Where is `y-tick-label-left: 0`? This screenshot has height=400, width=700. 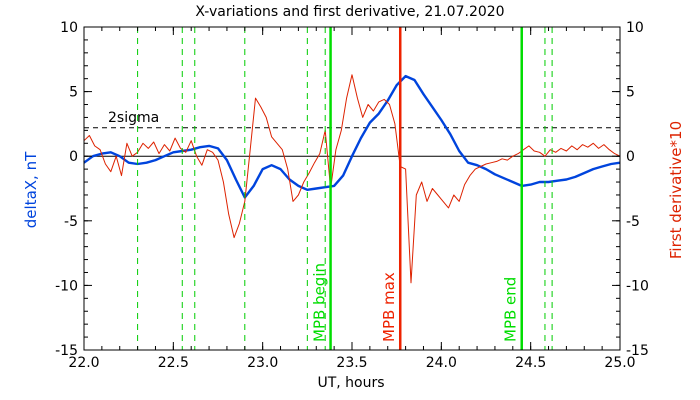 y-tick-label-left: 0 is located at coordinates (73, 157).